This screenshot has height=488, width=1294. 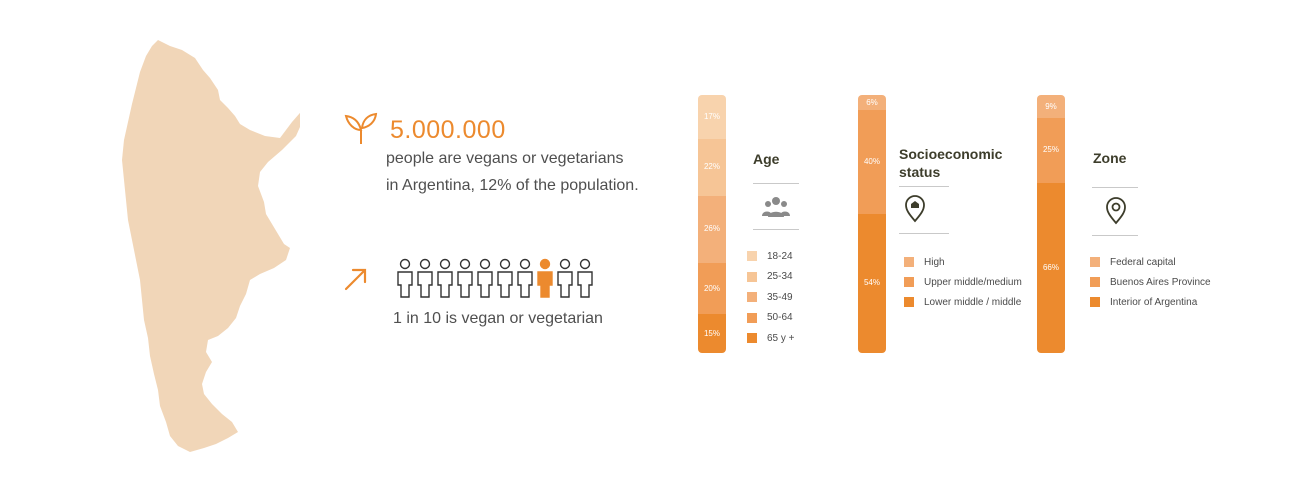 I want to click on age-legend-item: 18-24, so click(x=771, y=256).